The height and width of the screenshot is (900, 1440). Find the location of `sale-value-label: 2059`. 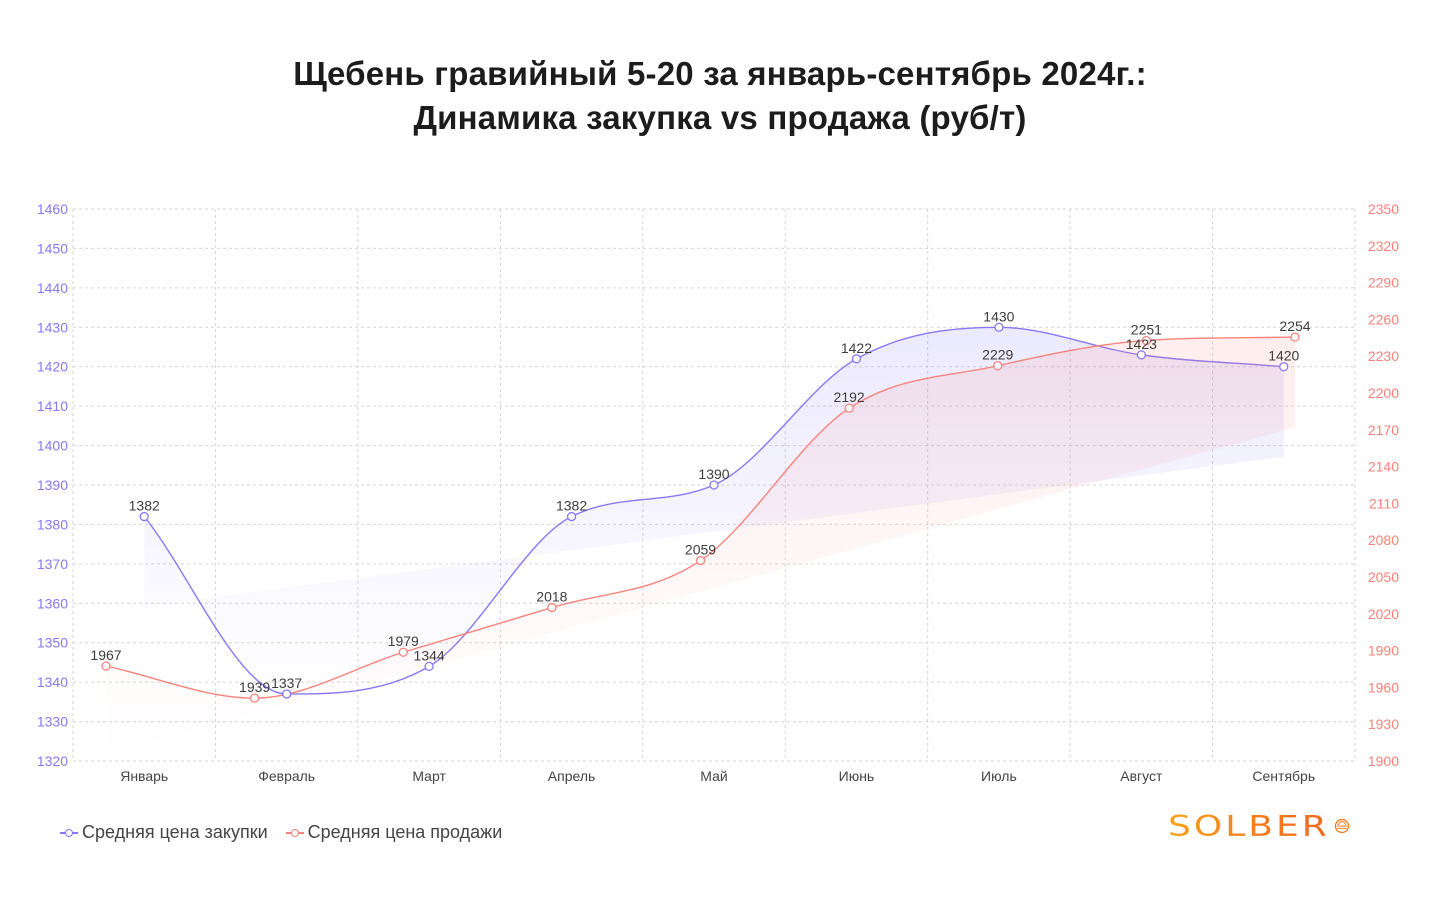

sale-value-label: 2059 is located at coordinates (700, 550).